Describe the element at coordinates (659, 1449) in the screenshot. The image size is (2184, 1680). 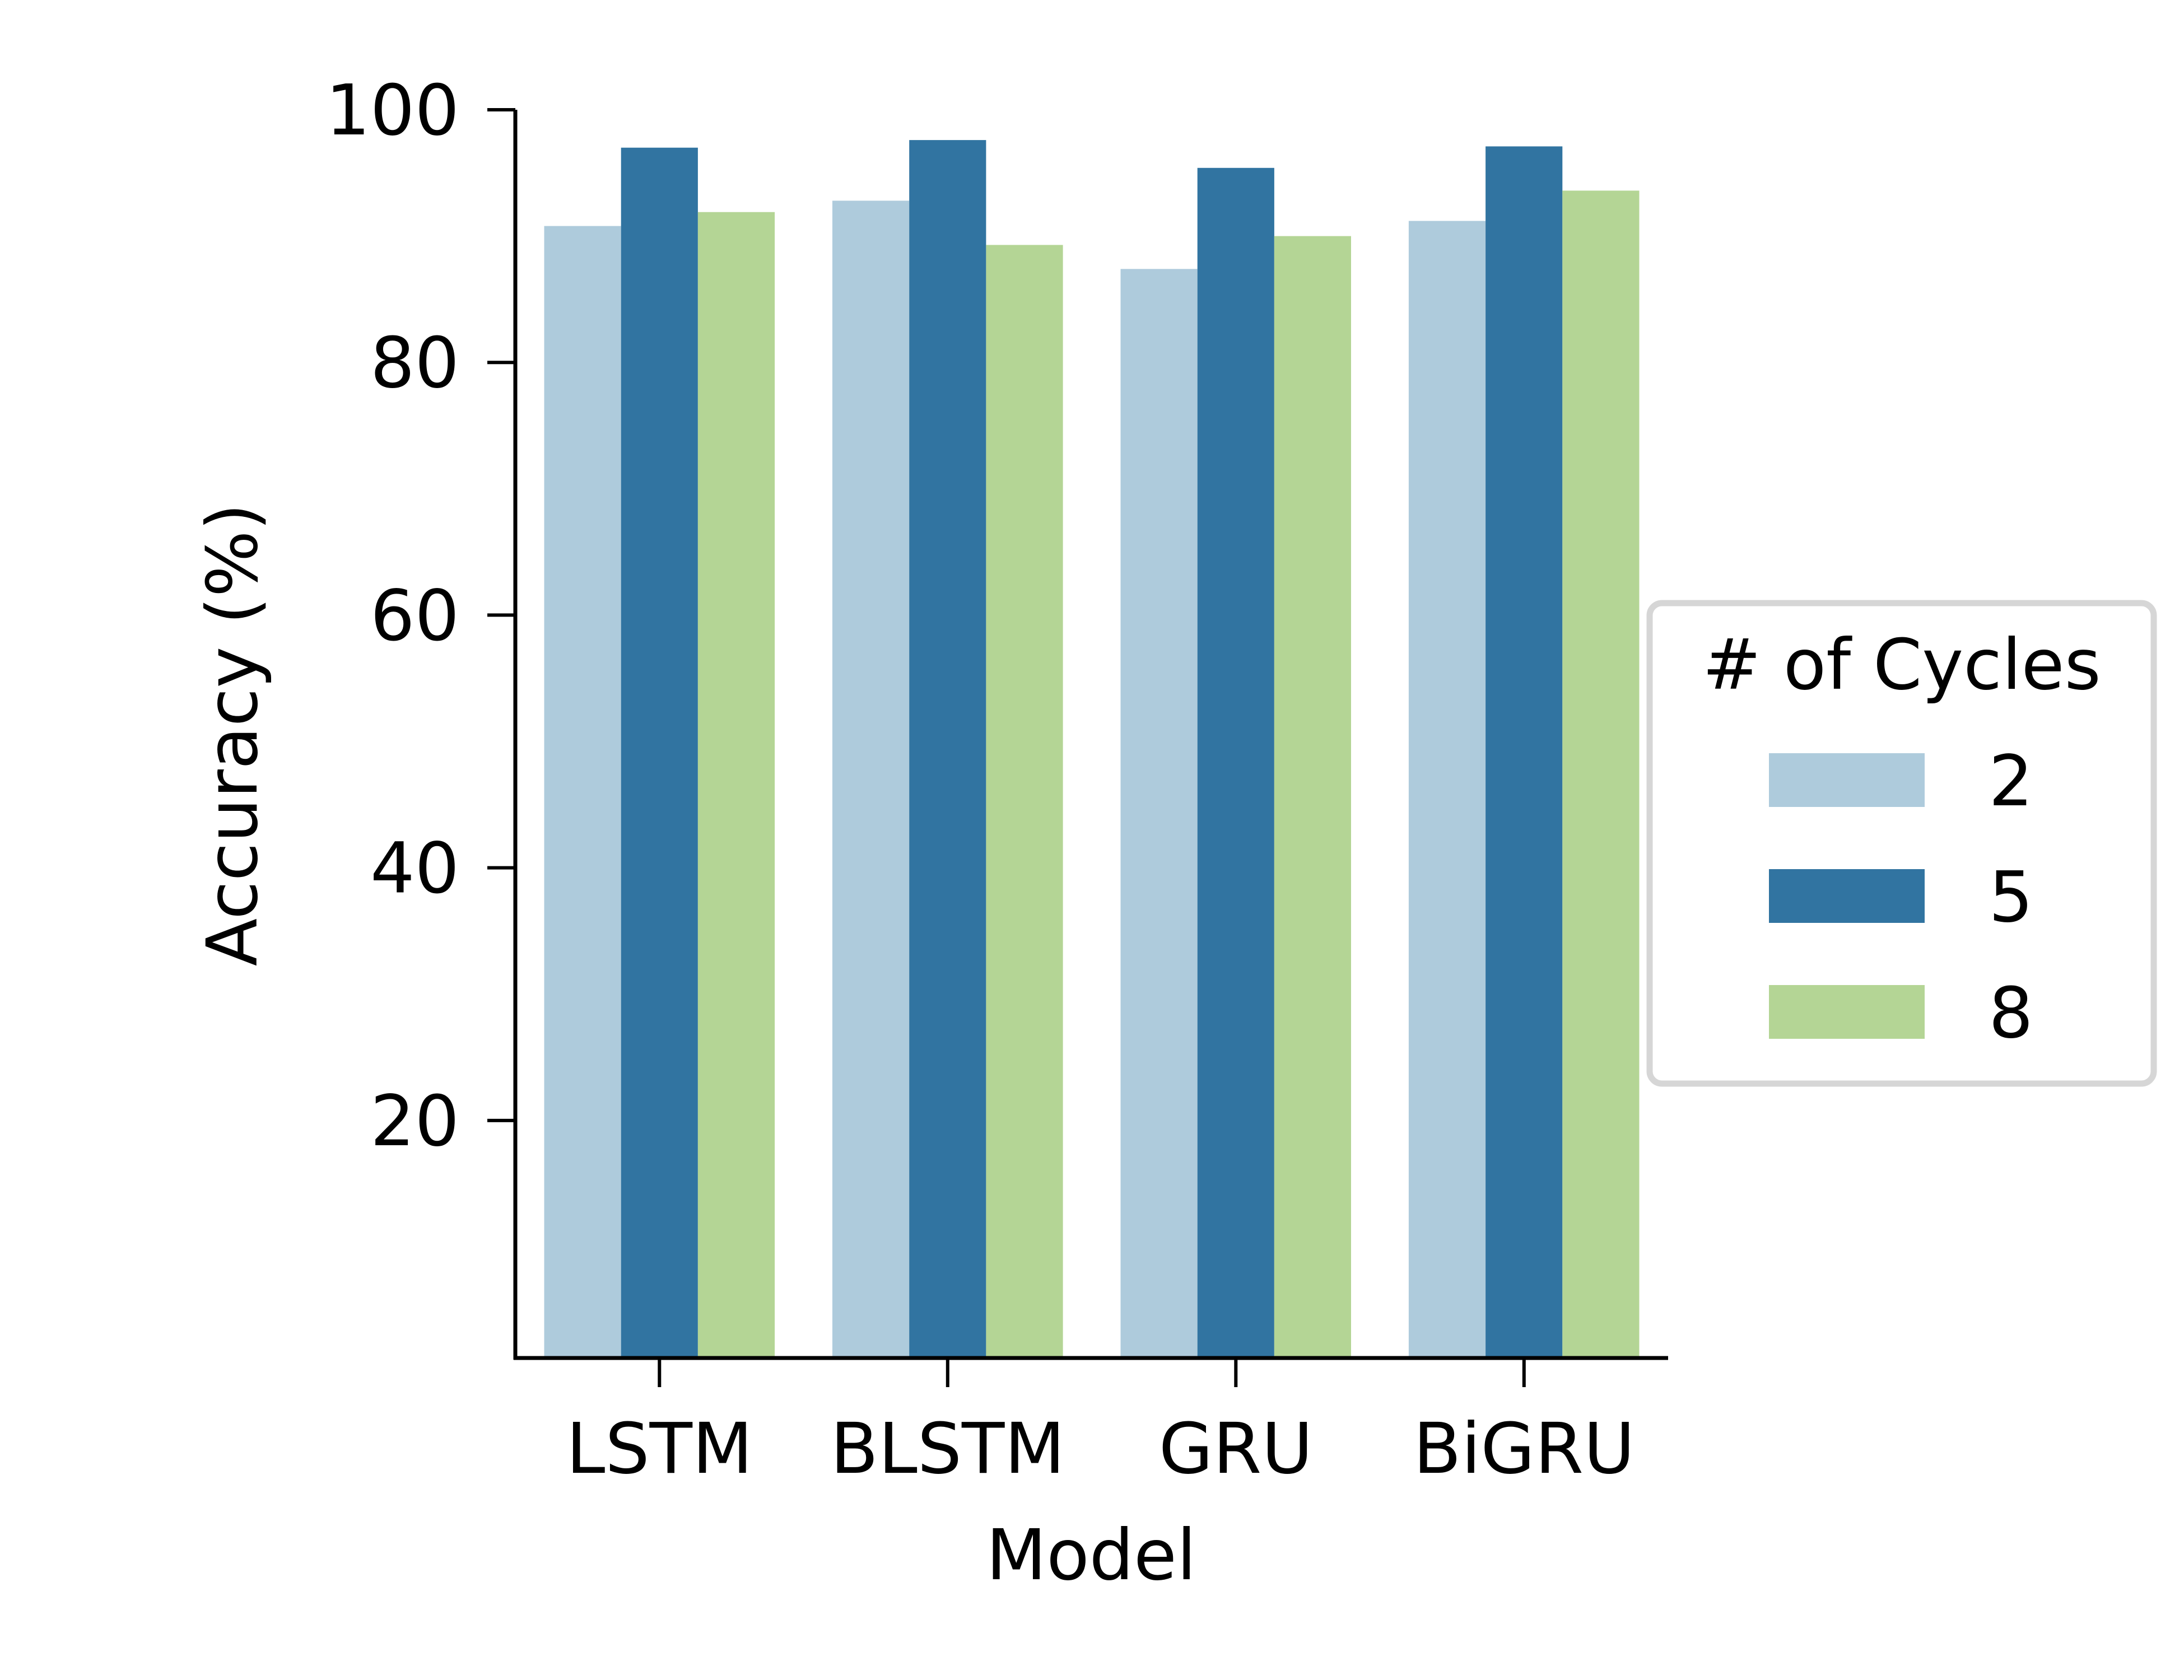
I see `x-tick-label: LSTM` at that location.